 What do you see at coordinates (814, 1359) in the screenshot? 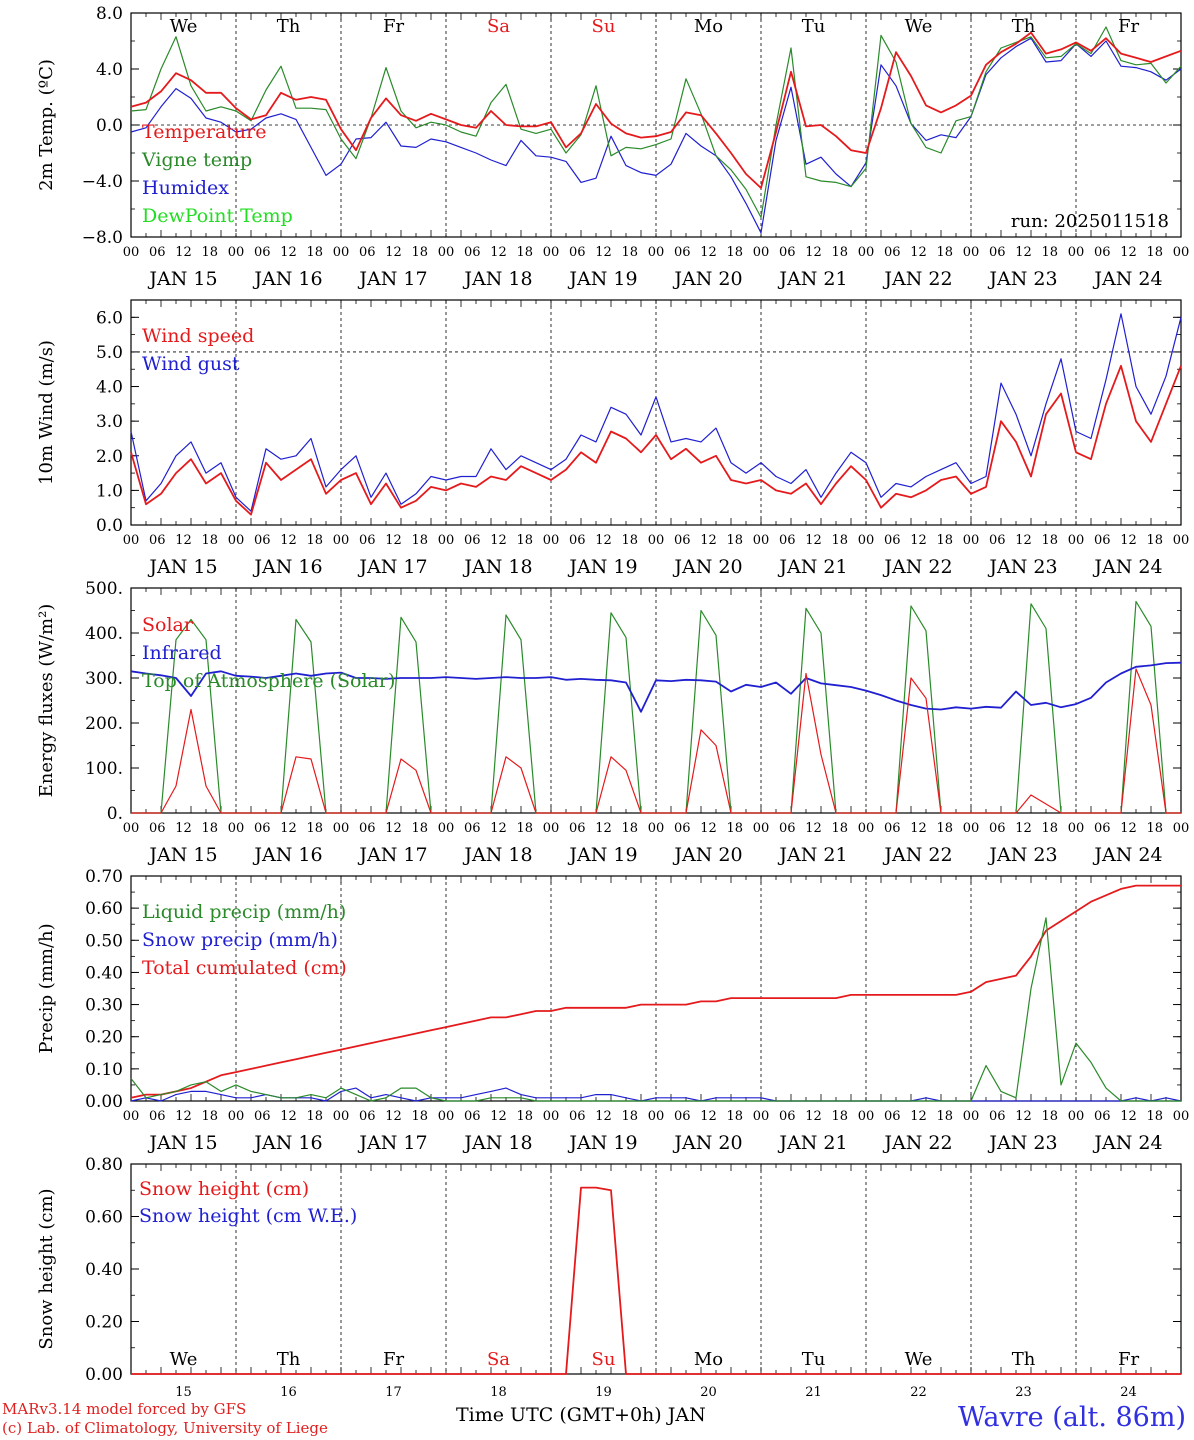
I see `weekday-label: Tu` at bounding box center [814, 1359].